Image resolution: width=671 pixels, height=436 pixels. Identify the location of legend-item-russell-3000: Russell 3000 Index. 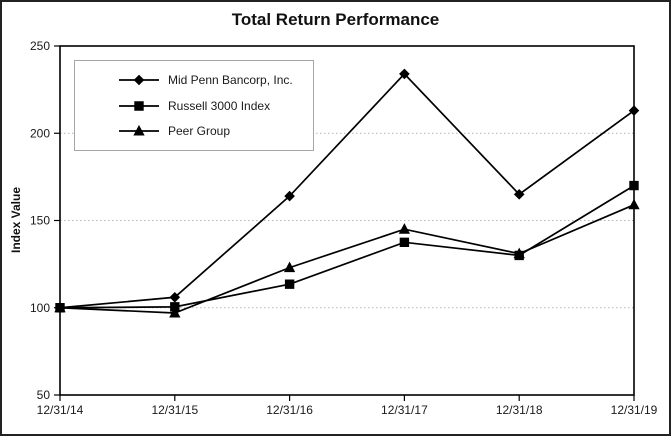
(216, 106).